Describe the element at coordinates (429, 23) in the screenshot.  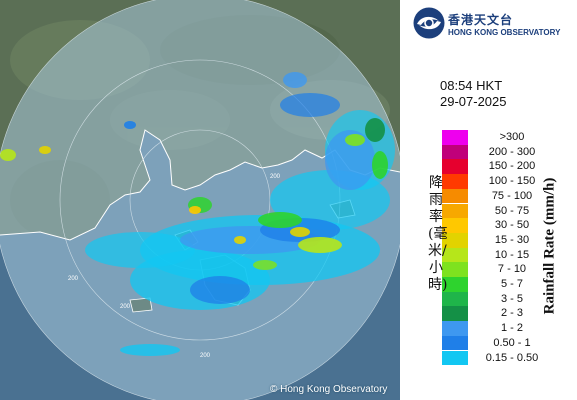
I see `hko-logo-icon` at that location.